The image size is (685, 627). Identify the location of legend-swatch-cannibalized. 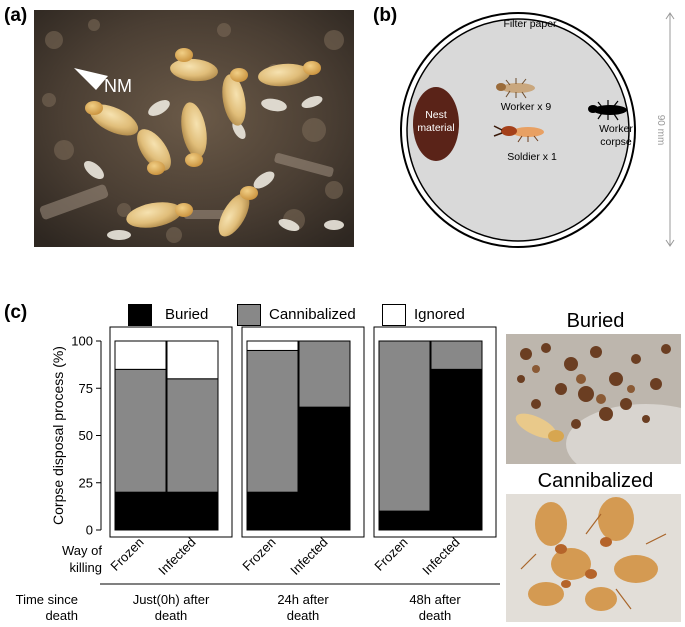
(249, 315).